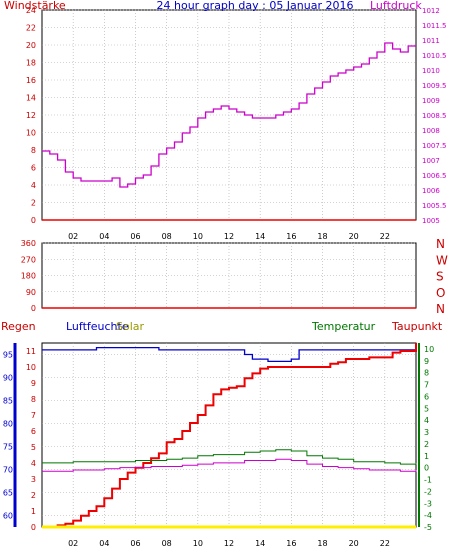 The width and height of the screenshot is (467, 555). I want to click on chart1-left-tick-label: 22, so click(31, 28).